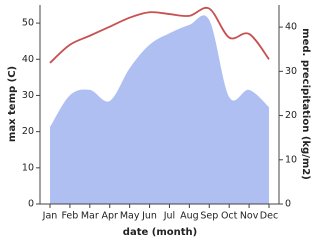 The height and width of the screenshot is (242, 320). I want to click on x-tick-label: Feb, so click(69, 216).